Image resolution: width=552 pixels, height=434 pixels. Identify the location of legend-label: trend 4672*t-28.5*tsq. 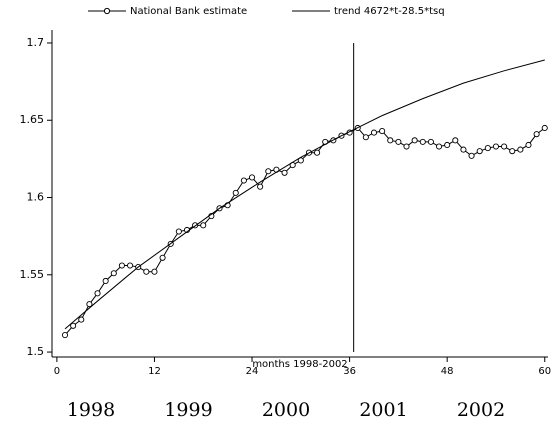
(389, 11).